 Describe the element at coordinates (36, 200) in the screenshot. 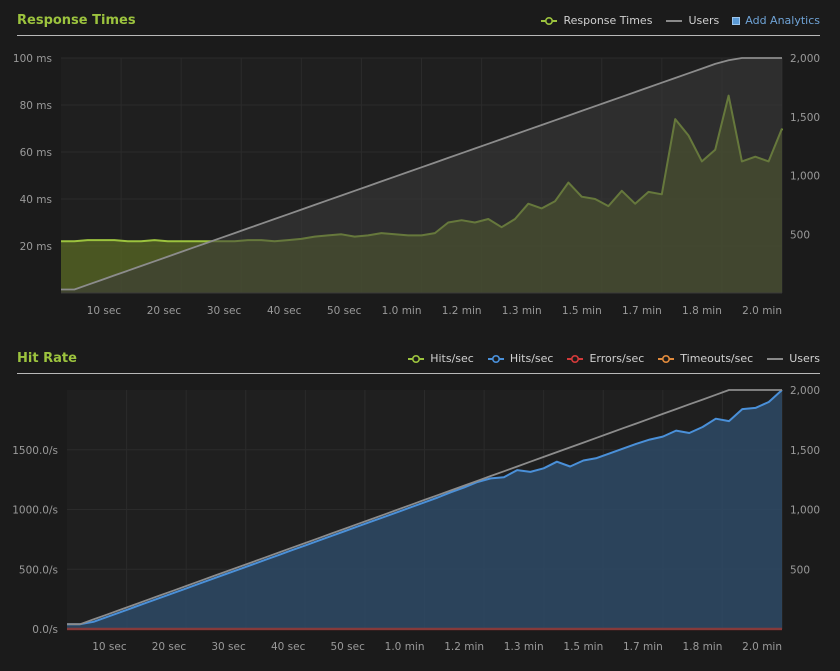

I see `y-left-tick-label: 40 ms` at that location.